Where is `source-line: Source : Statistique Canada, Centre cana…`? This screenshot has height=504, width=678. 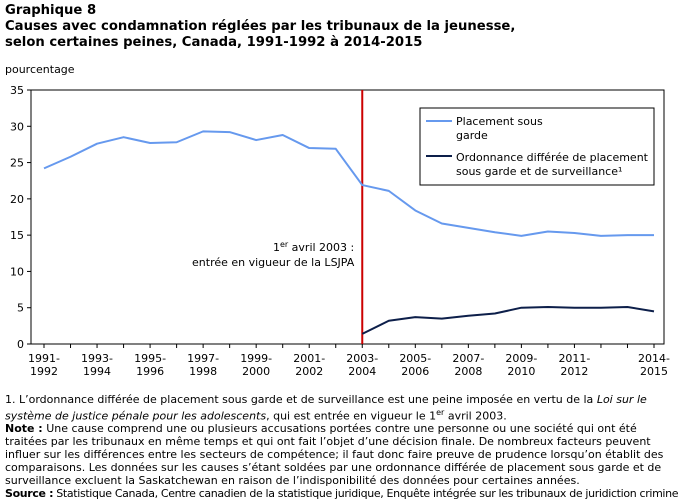
source-line: Source : Statistique Canada, Centre cana… is located at coordinates (341, 493).